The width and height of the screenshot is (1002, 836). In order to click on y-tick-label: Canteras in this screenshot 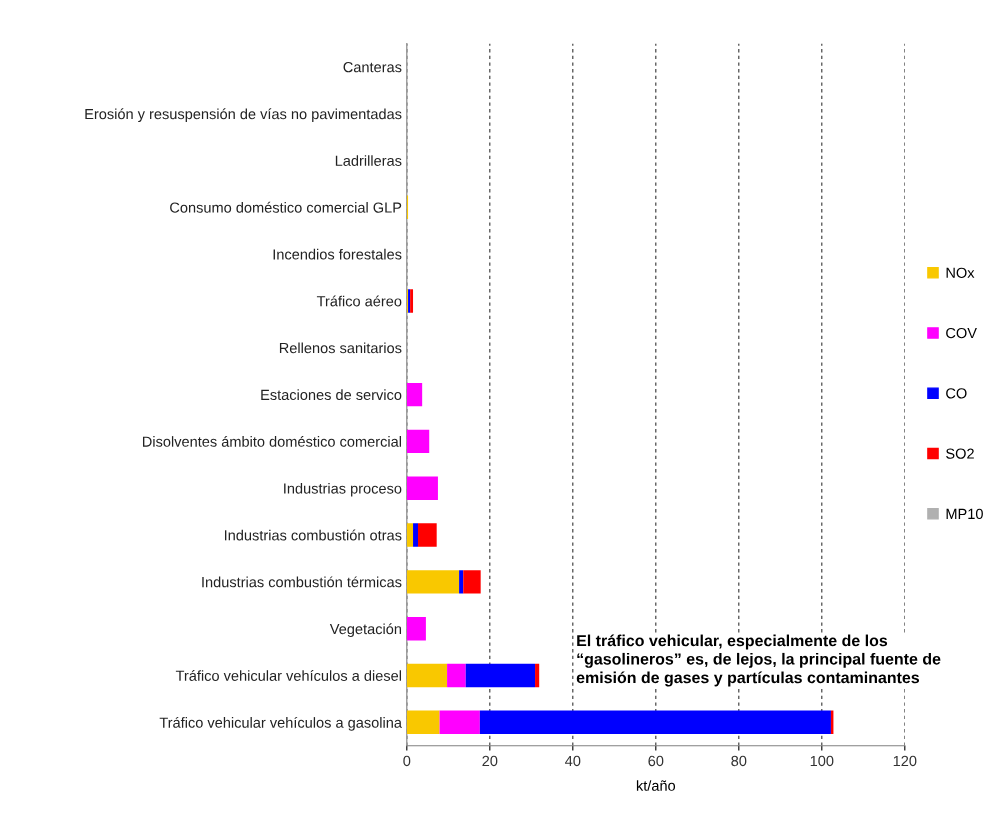, I will do `click(372, 67)`.